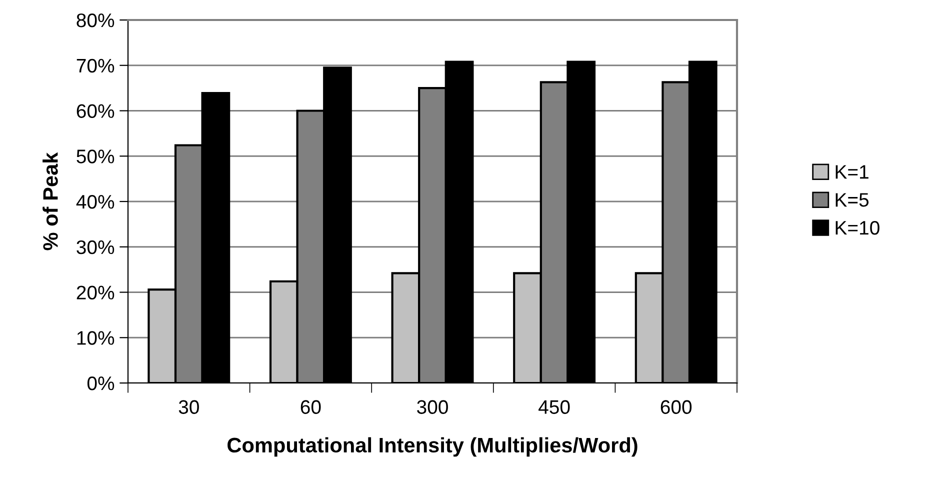 Image resolution: width=930 pixels, height=489 pixels. Describe the element at coordinates (50, 201) in the screenshot. I see `y-axis-title: % of Peak` at that location.